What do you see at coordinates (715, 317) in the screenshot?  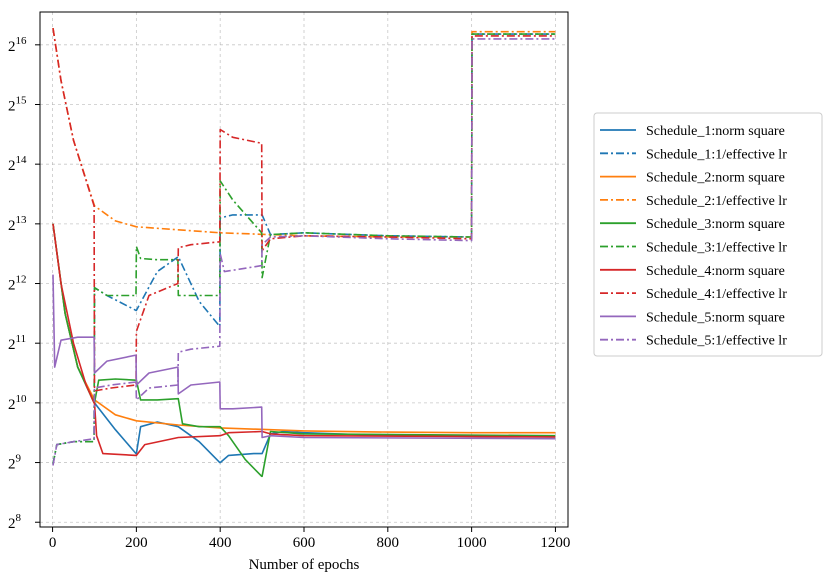 I see `legend-entry-label: Schedule_5:norm square` at bounding box center [715, 317].